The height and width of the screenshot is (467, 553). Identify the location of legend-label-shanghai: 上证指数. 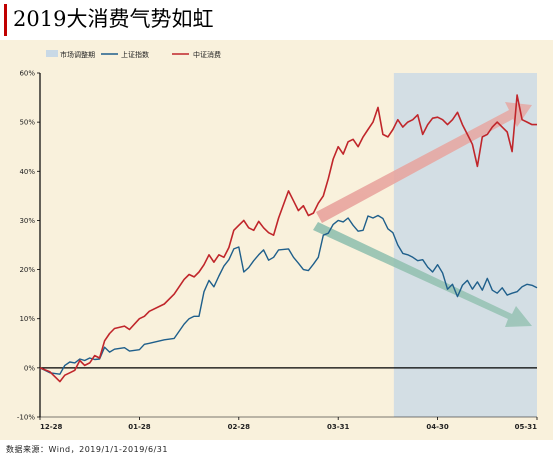
(135, 54).